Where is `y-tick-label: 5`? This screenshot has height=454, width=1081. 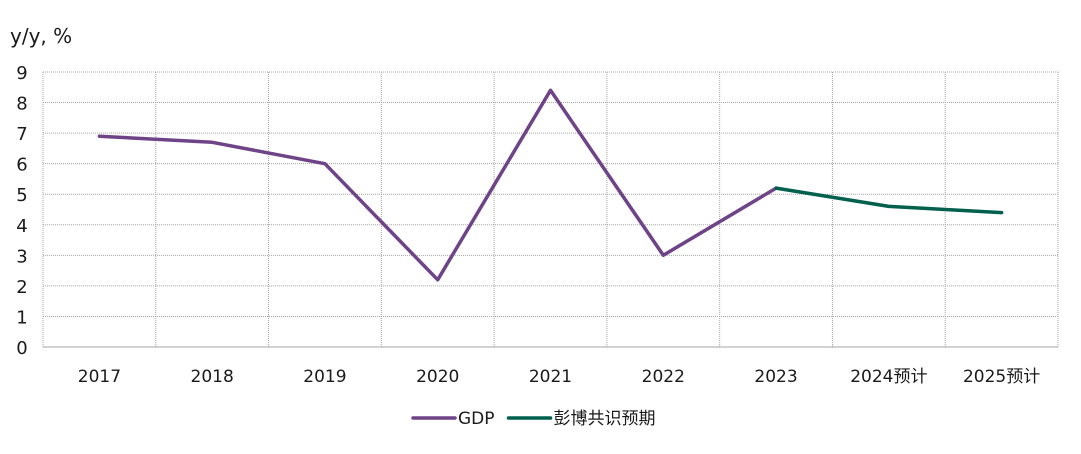
y-tick-label: 5 is located at coordinates (21, 195).